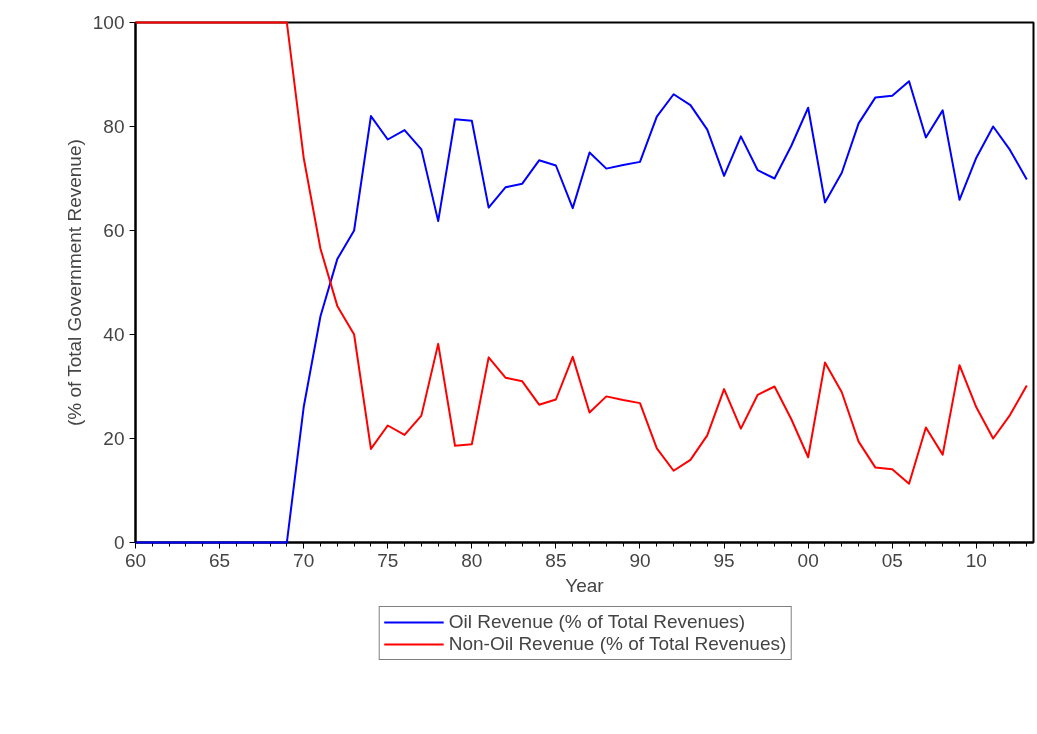 The image size is (1037, 734). I want to click on y-tick-label: 80, so click(114, 126).